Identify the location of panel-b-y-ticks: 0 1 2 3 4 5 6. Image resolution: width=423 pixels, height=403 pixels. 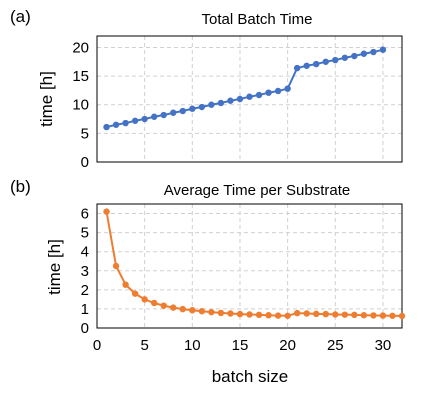
(85, 271).